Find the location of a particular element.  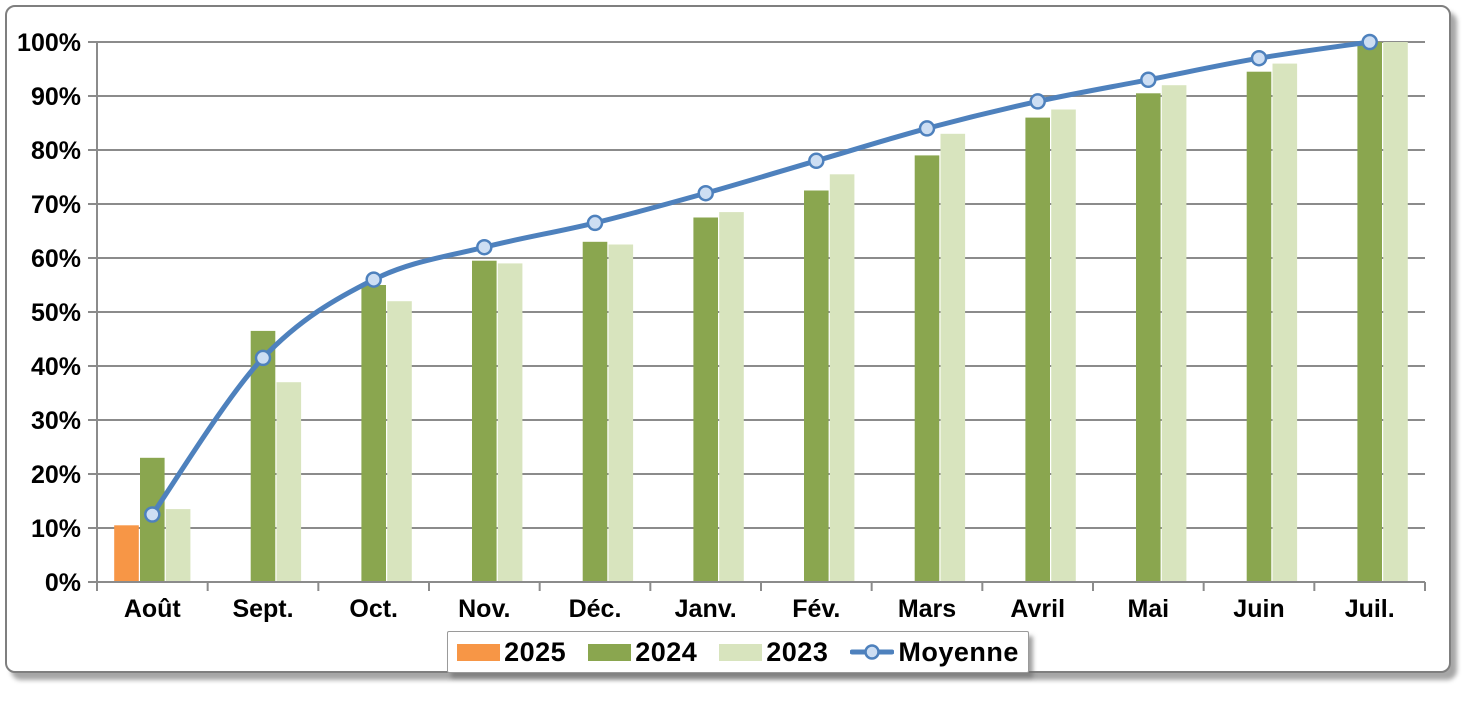

x-label-Sept.: Sept. is located at coordinates (262, 609).